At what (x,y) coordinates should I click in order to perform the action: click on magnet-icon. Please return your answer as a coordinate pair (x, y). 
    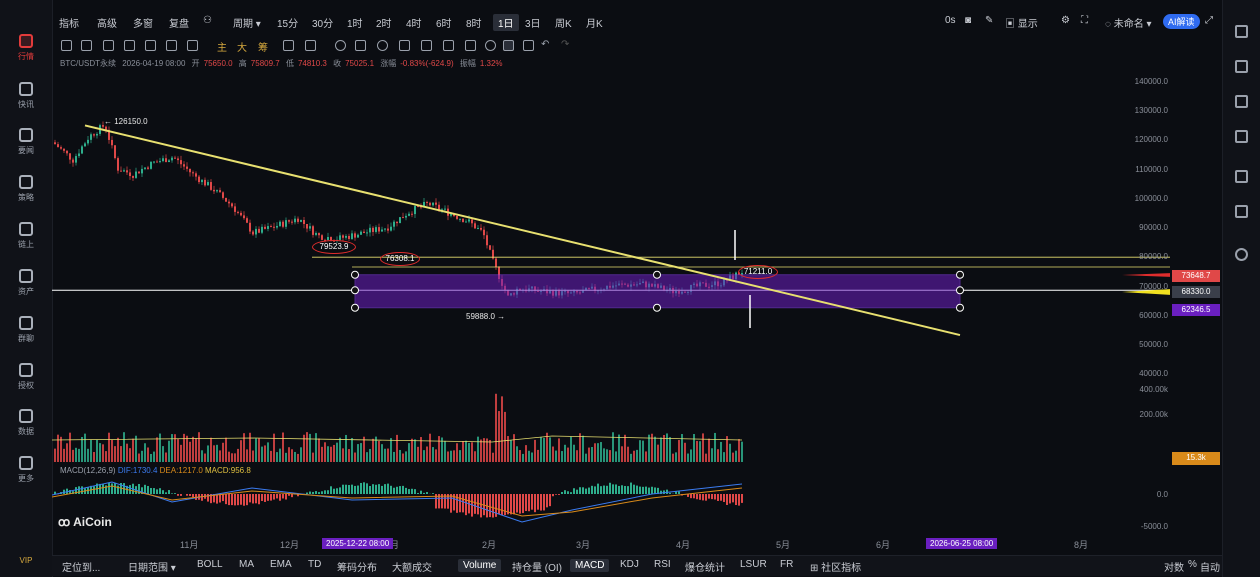
    Looking at the image, I should click on (404, 45).